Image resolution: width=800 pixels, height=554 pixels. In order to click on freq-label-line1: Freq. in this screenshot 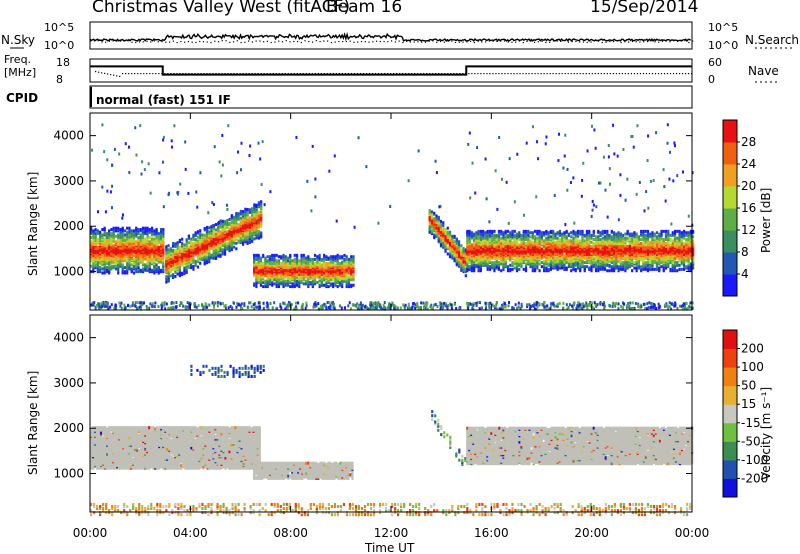, I will do `click(17, 59)`.